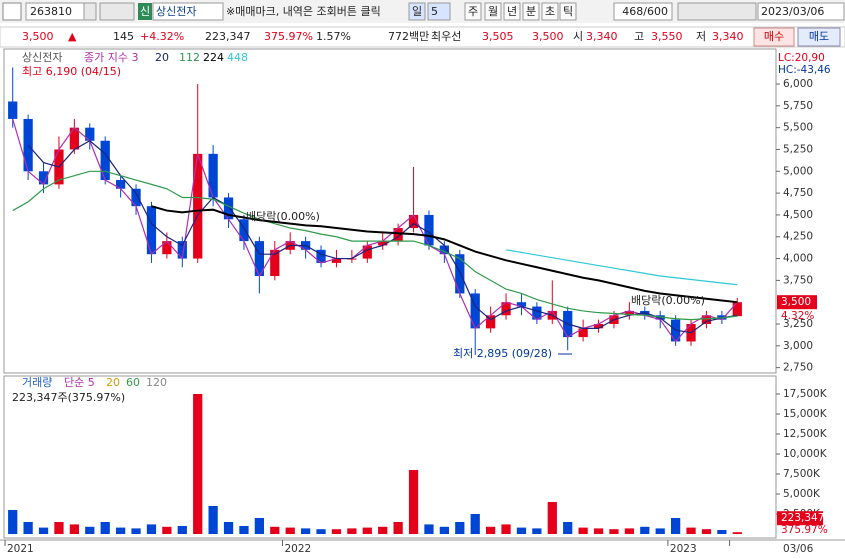 The width and height of the screenshot is (845, 559). I want to click on y-tick-label: 5,500, so click(798, 128).